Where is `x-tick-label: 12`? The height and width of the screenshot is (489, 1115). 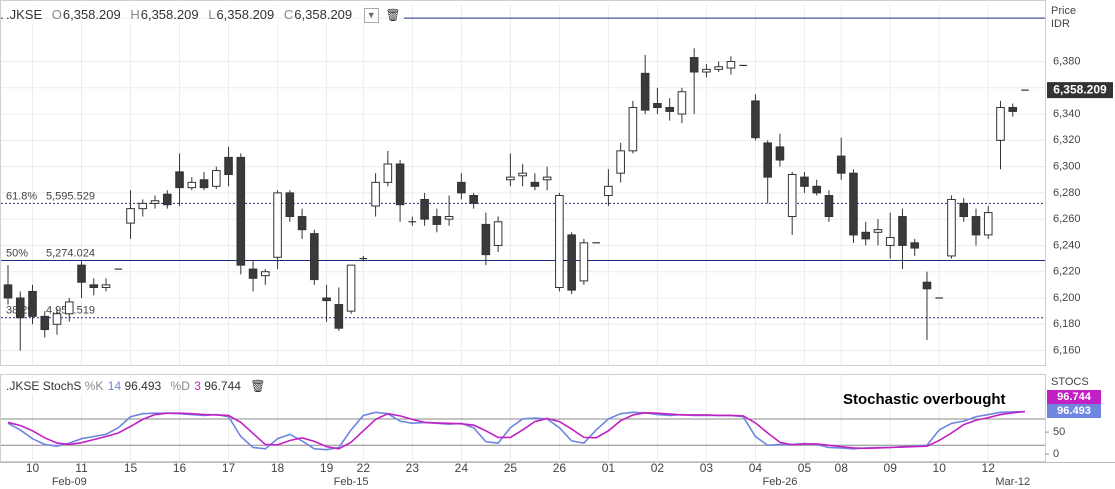
x-tick-label: 12 is located at coordinates (989, 468).